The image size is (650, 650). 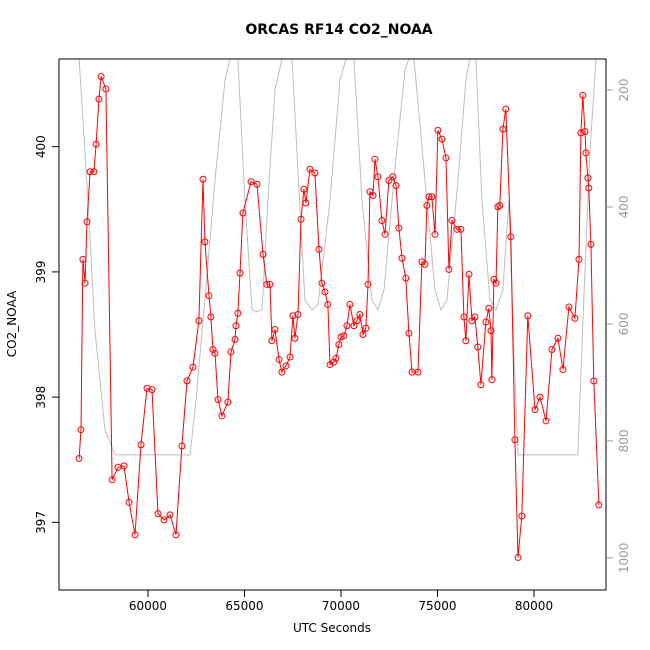 What do you see at coordinates (338, 30) in the screenshot?
I see `chart-title: ORCAS RF14 CO2_NOAA` at bounding box center [338, 30].